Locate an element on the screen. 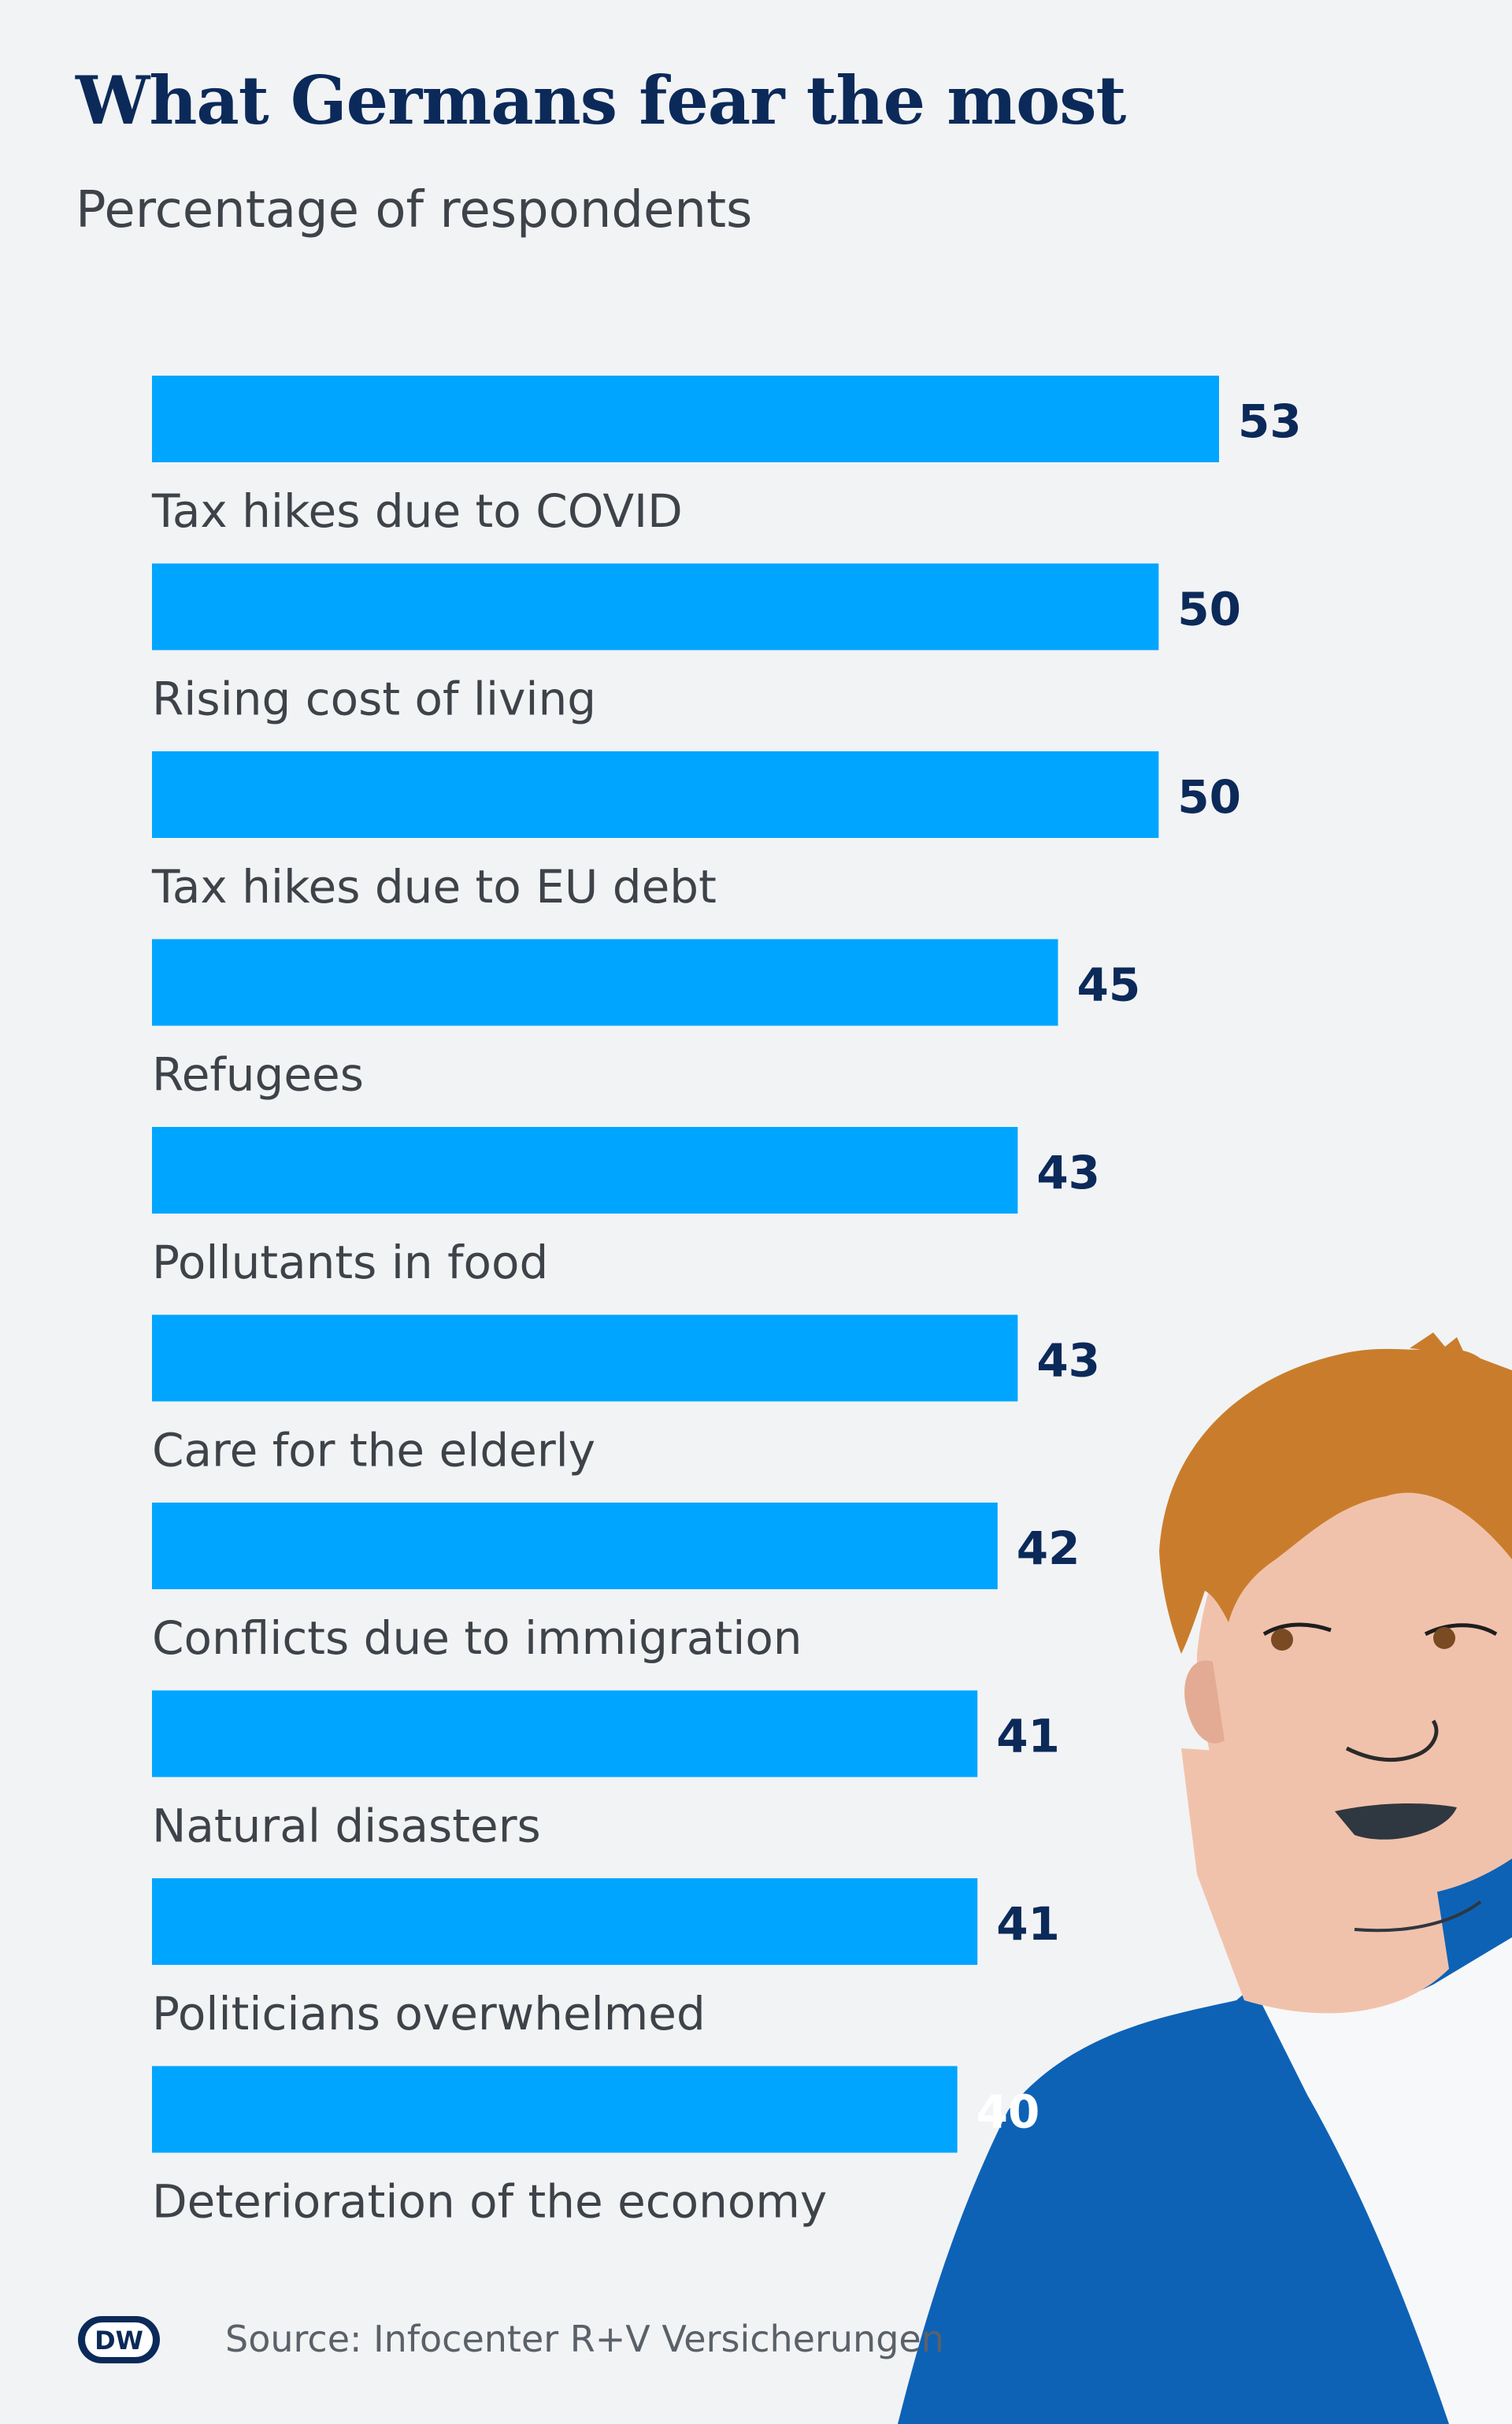  value-label-2: 50 is located at coordinates (1209, 797).